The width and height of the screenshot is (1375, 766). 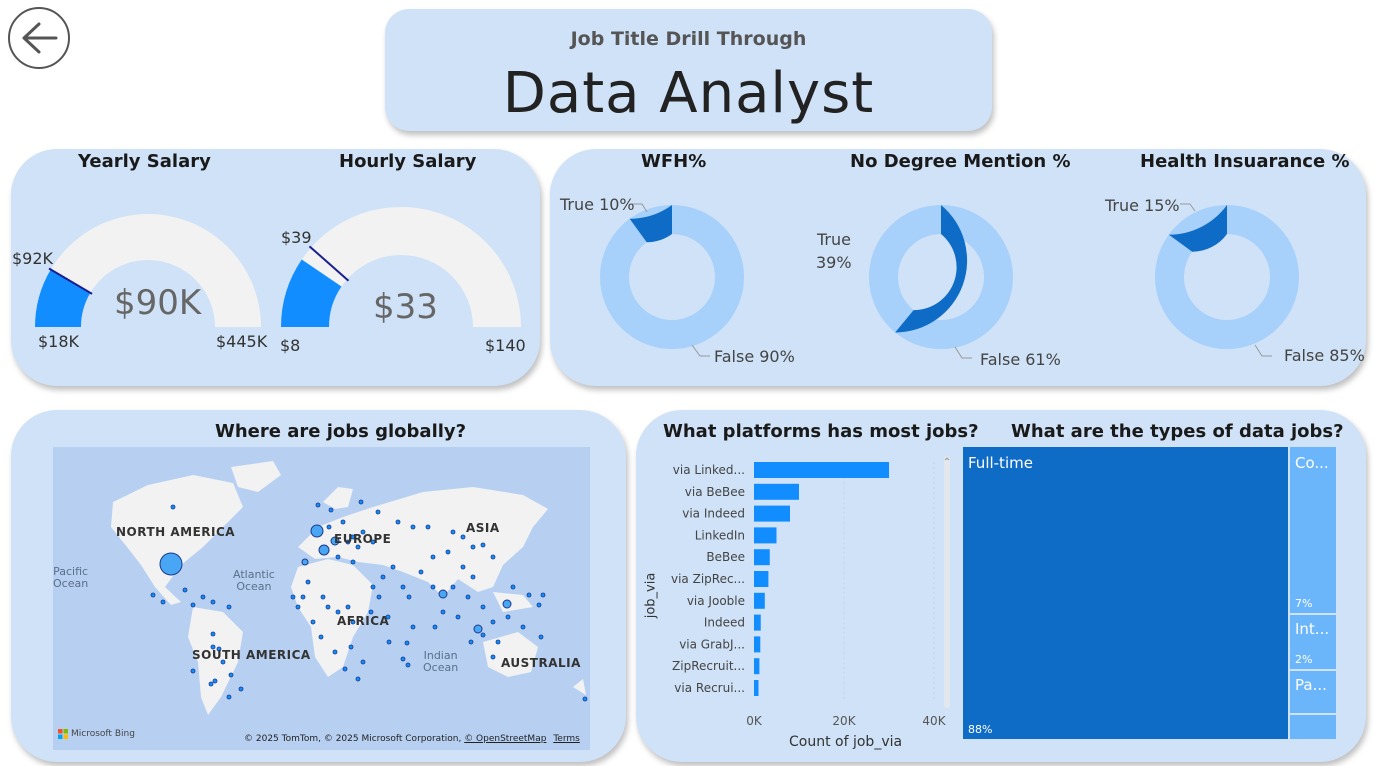 What do you see at coordinates (566, 739) in the screenshot?
I see `terms-link: Terms` at bounding box center [566, 739].